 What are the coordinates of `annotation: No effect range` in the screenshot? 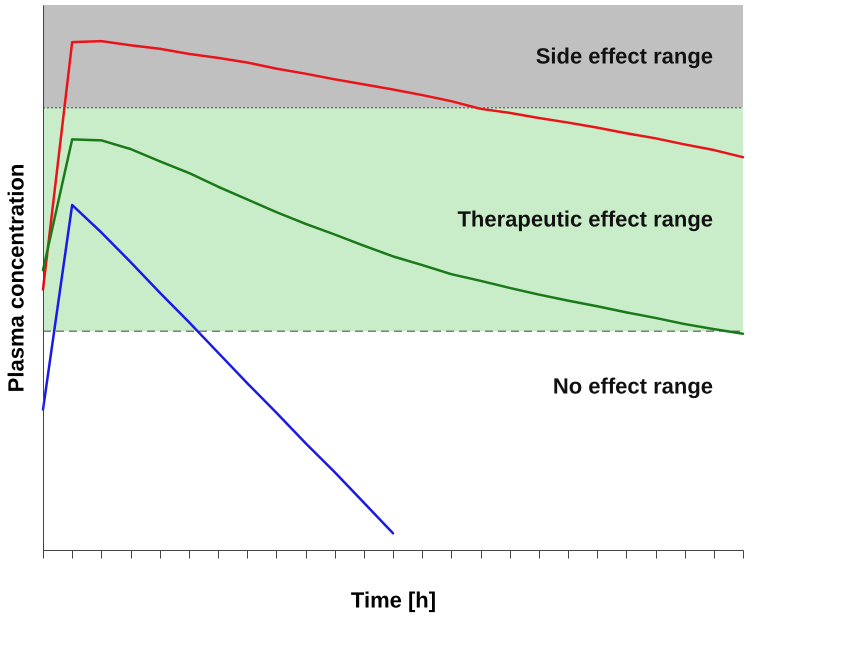 It's located at (632, 386).